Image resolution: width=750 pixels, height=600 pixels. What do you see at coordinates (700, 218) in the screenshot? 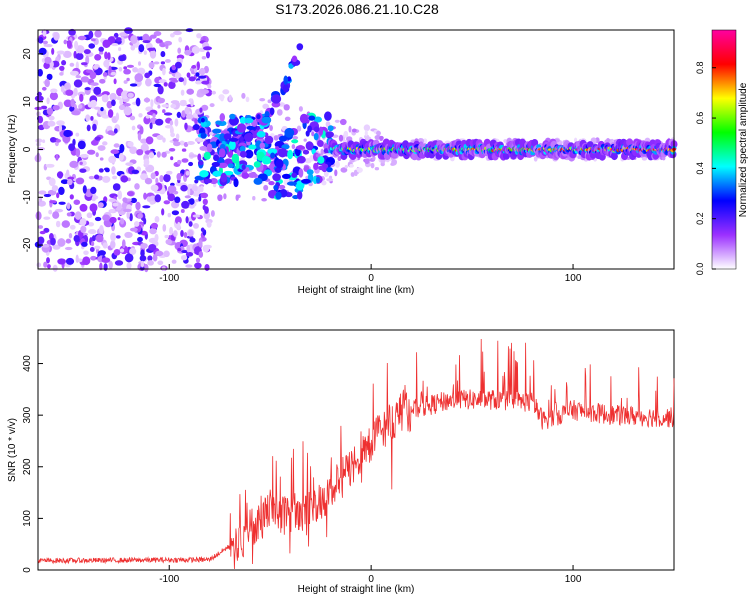
I see `colorbar-tick-label: 0.2` at bounding box center [700, 218].